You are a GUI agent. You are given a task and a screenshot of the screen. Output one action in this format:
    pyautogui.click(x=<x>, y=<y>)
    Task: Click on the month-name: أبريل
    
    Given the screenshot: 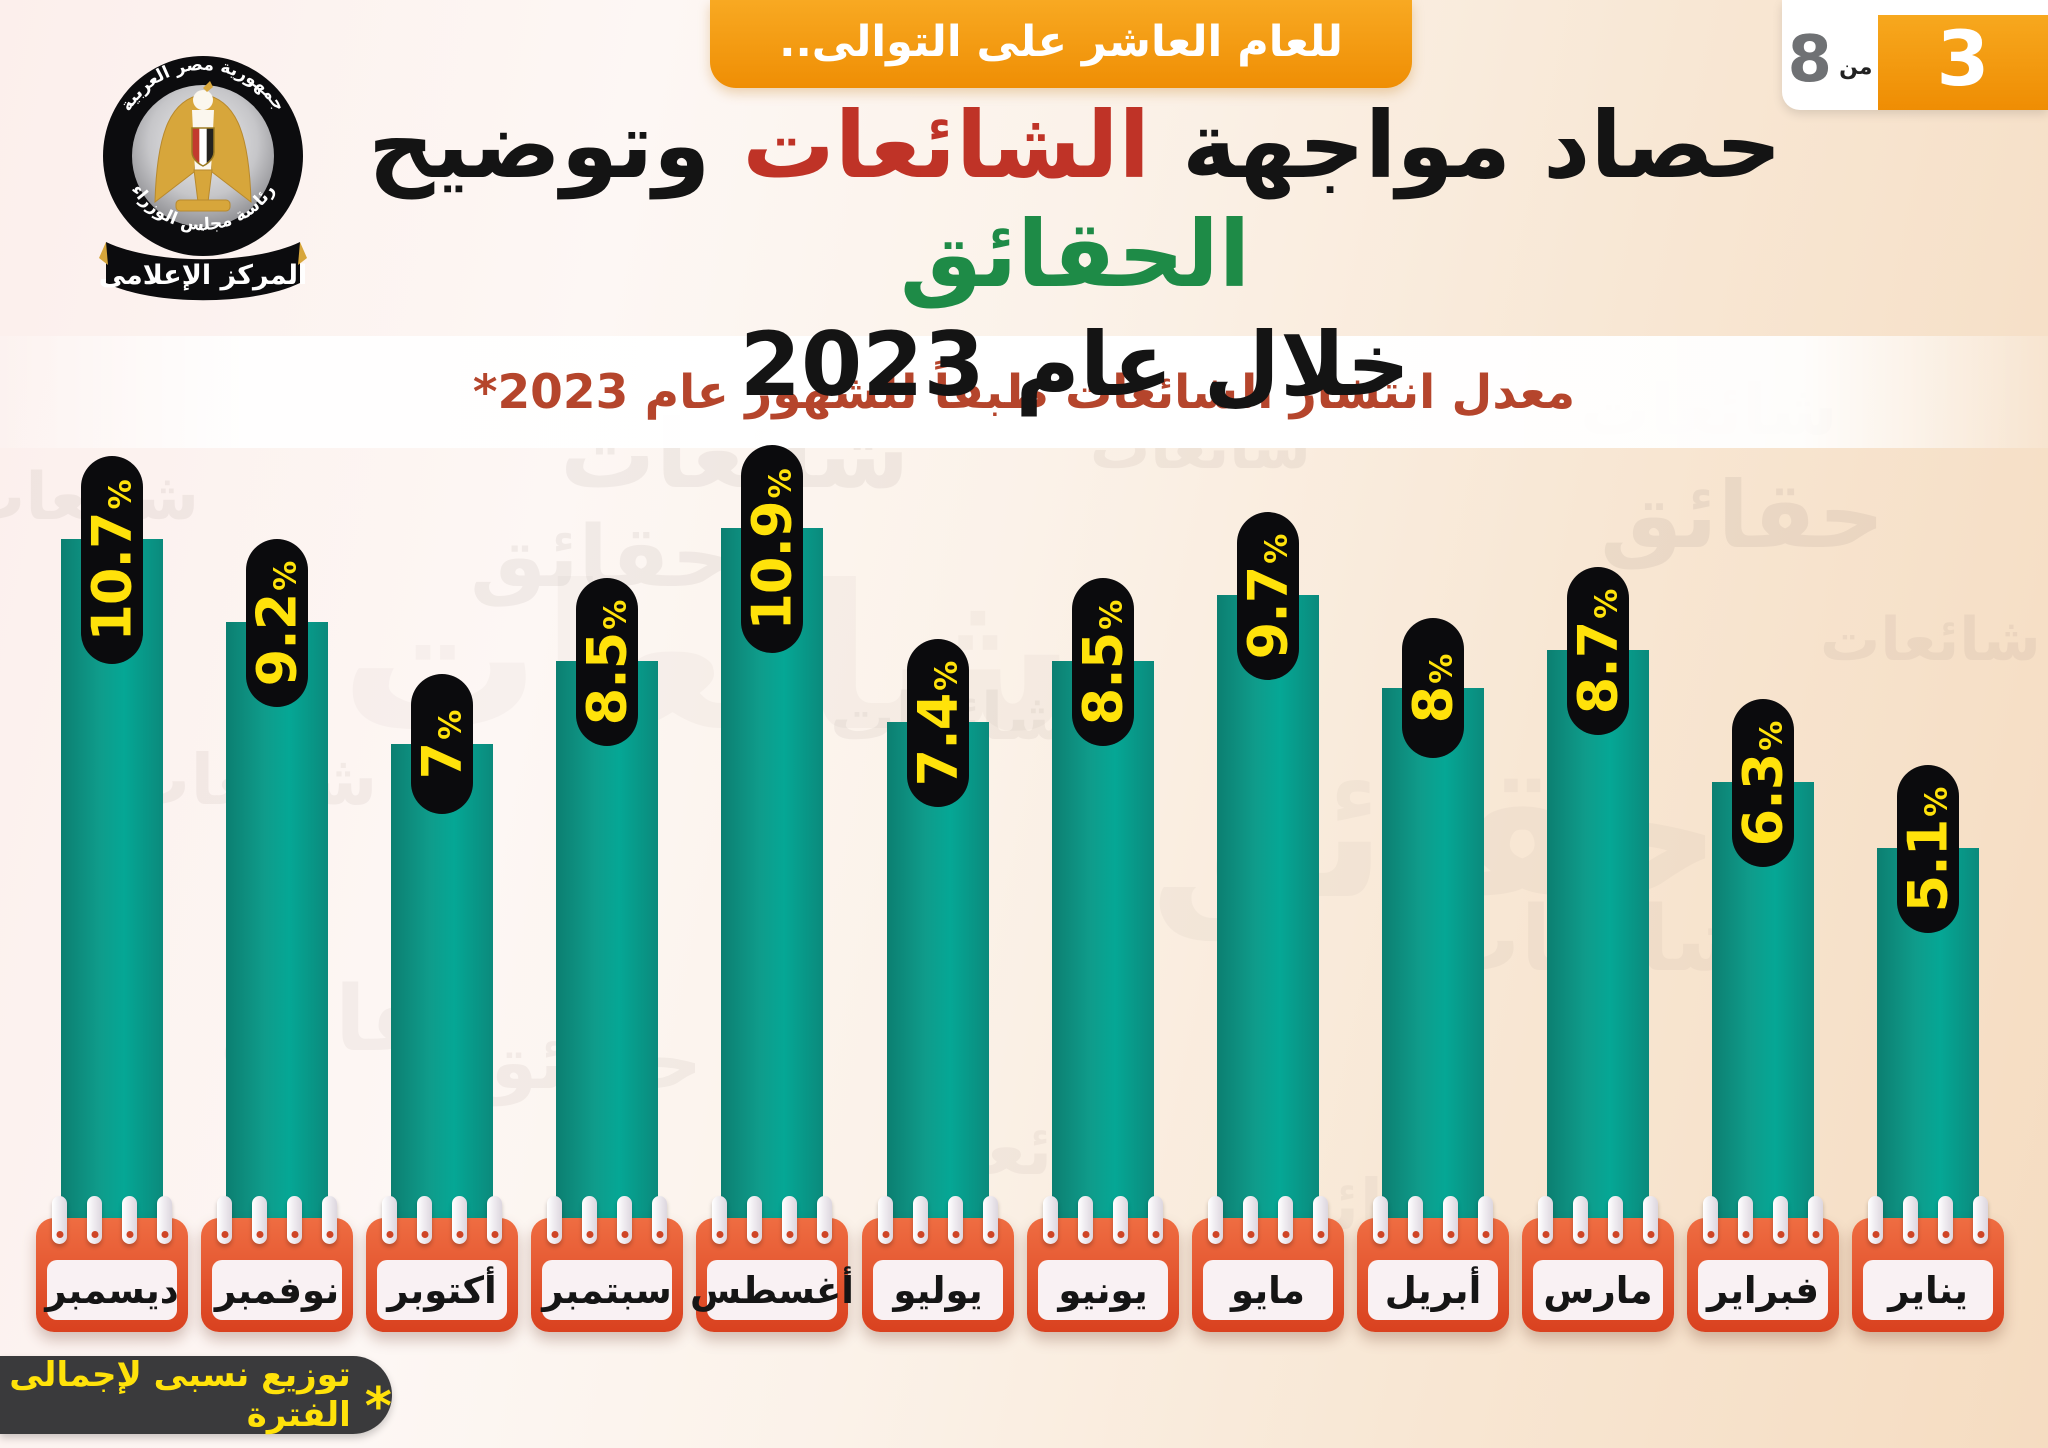 What is the action you would take?
    pyautogui.click(x=1433, y=1290)
    